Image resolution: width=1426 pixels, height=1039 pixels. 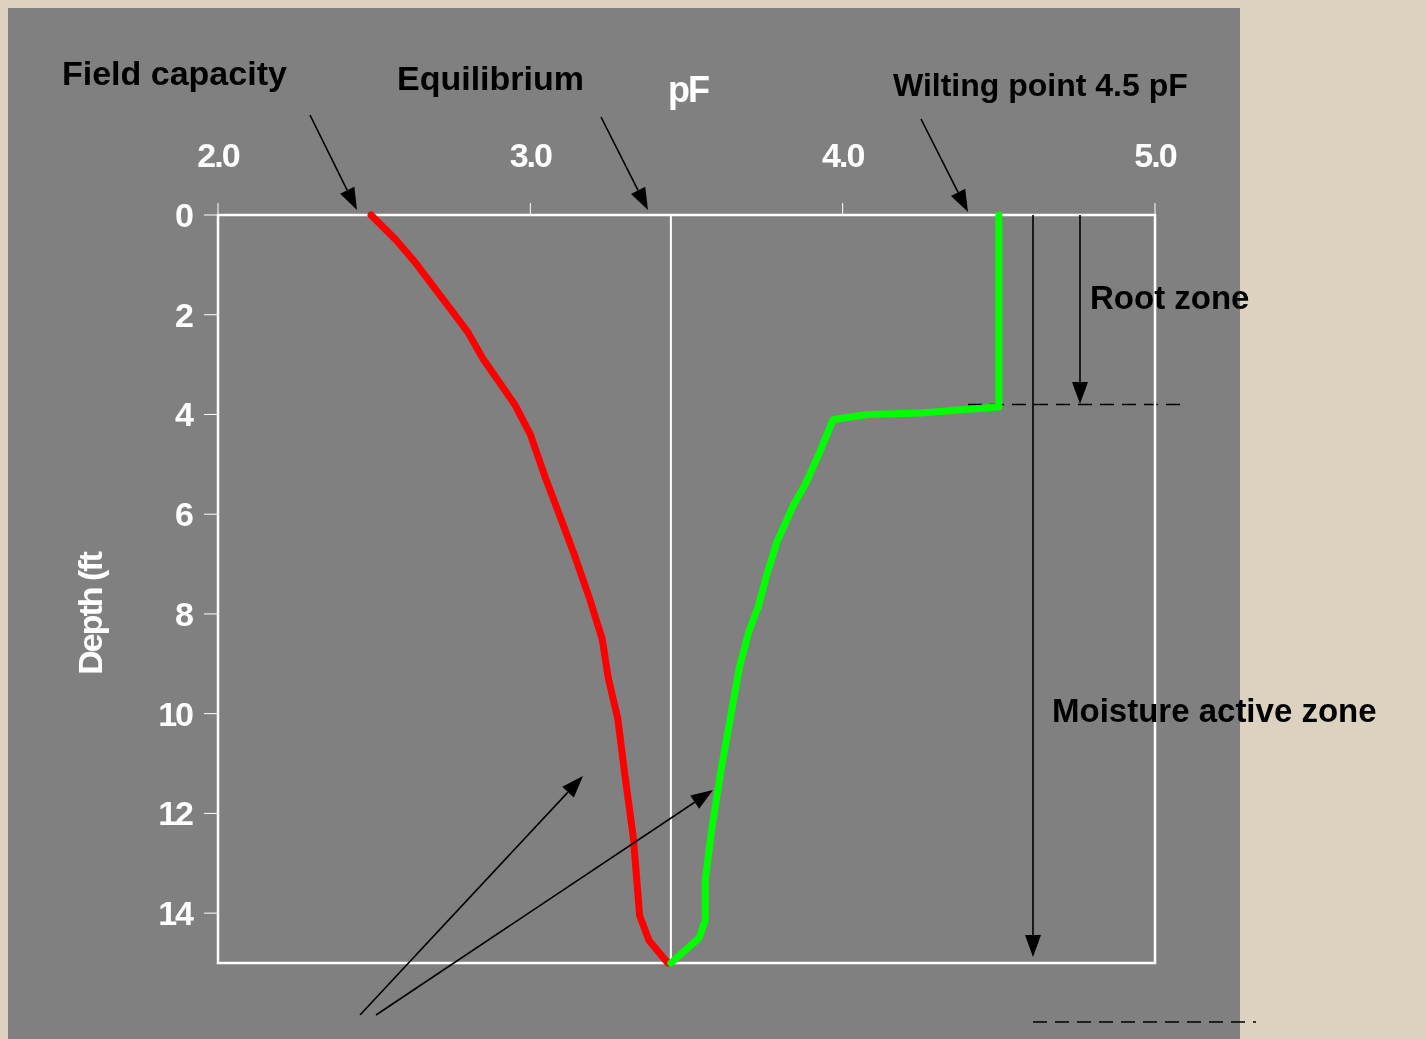 What do you see at coordinates (688, 89) in the screenshot?
I see `x-axis-title: pF` at bounding box center [688, 89].